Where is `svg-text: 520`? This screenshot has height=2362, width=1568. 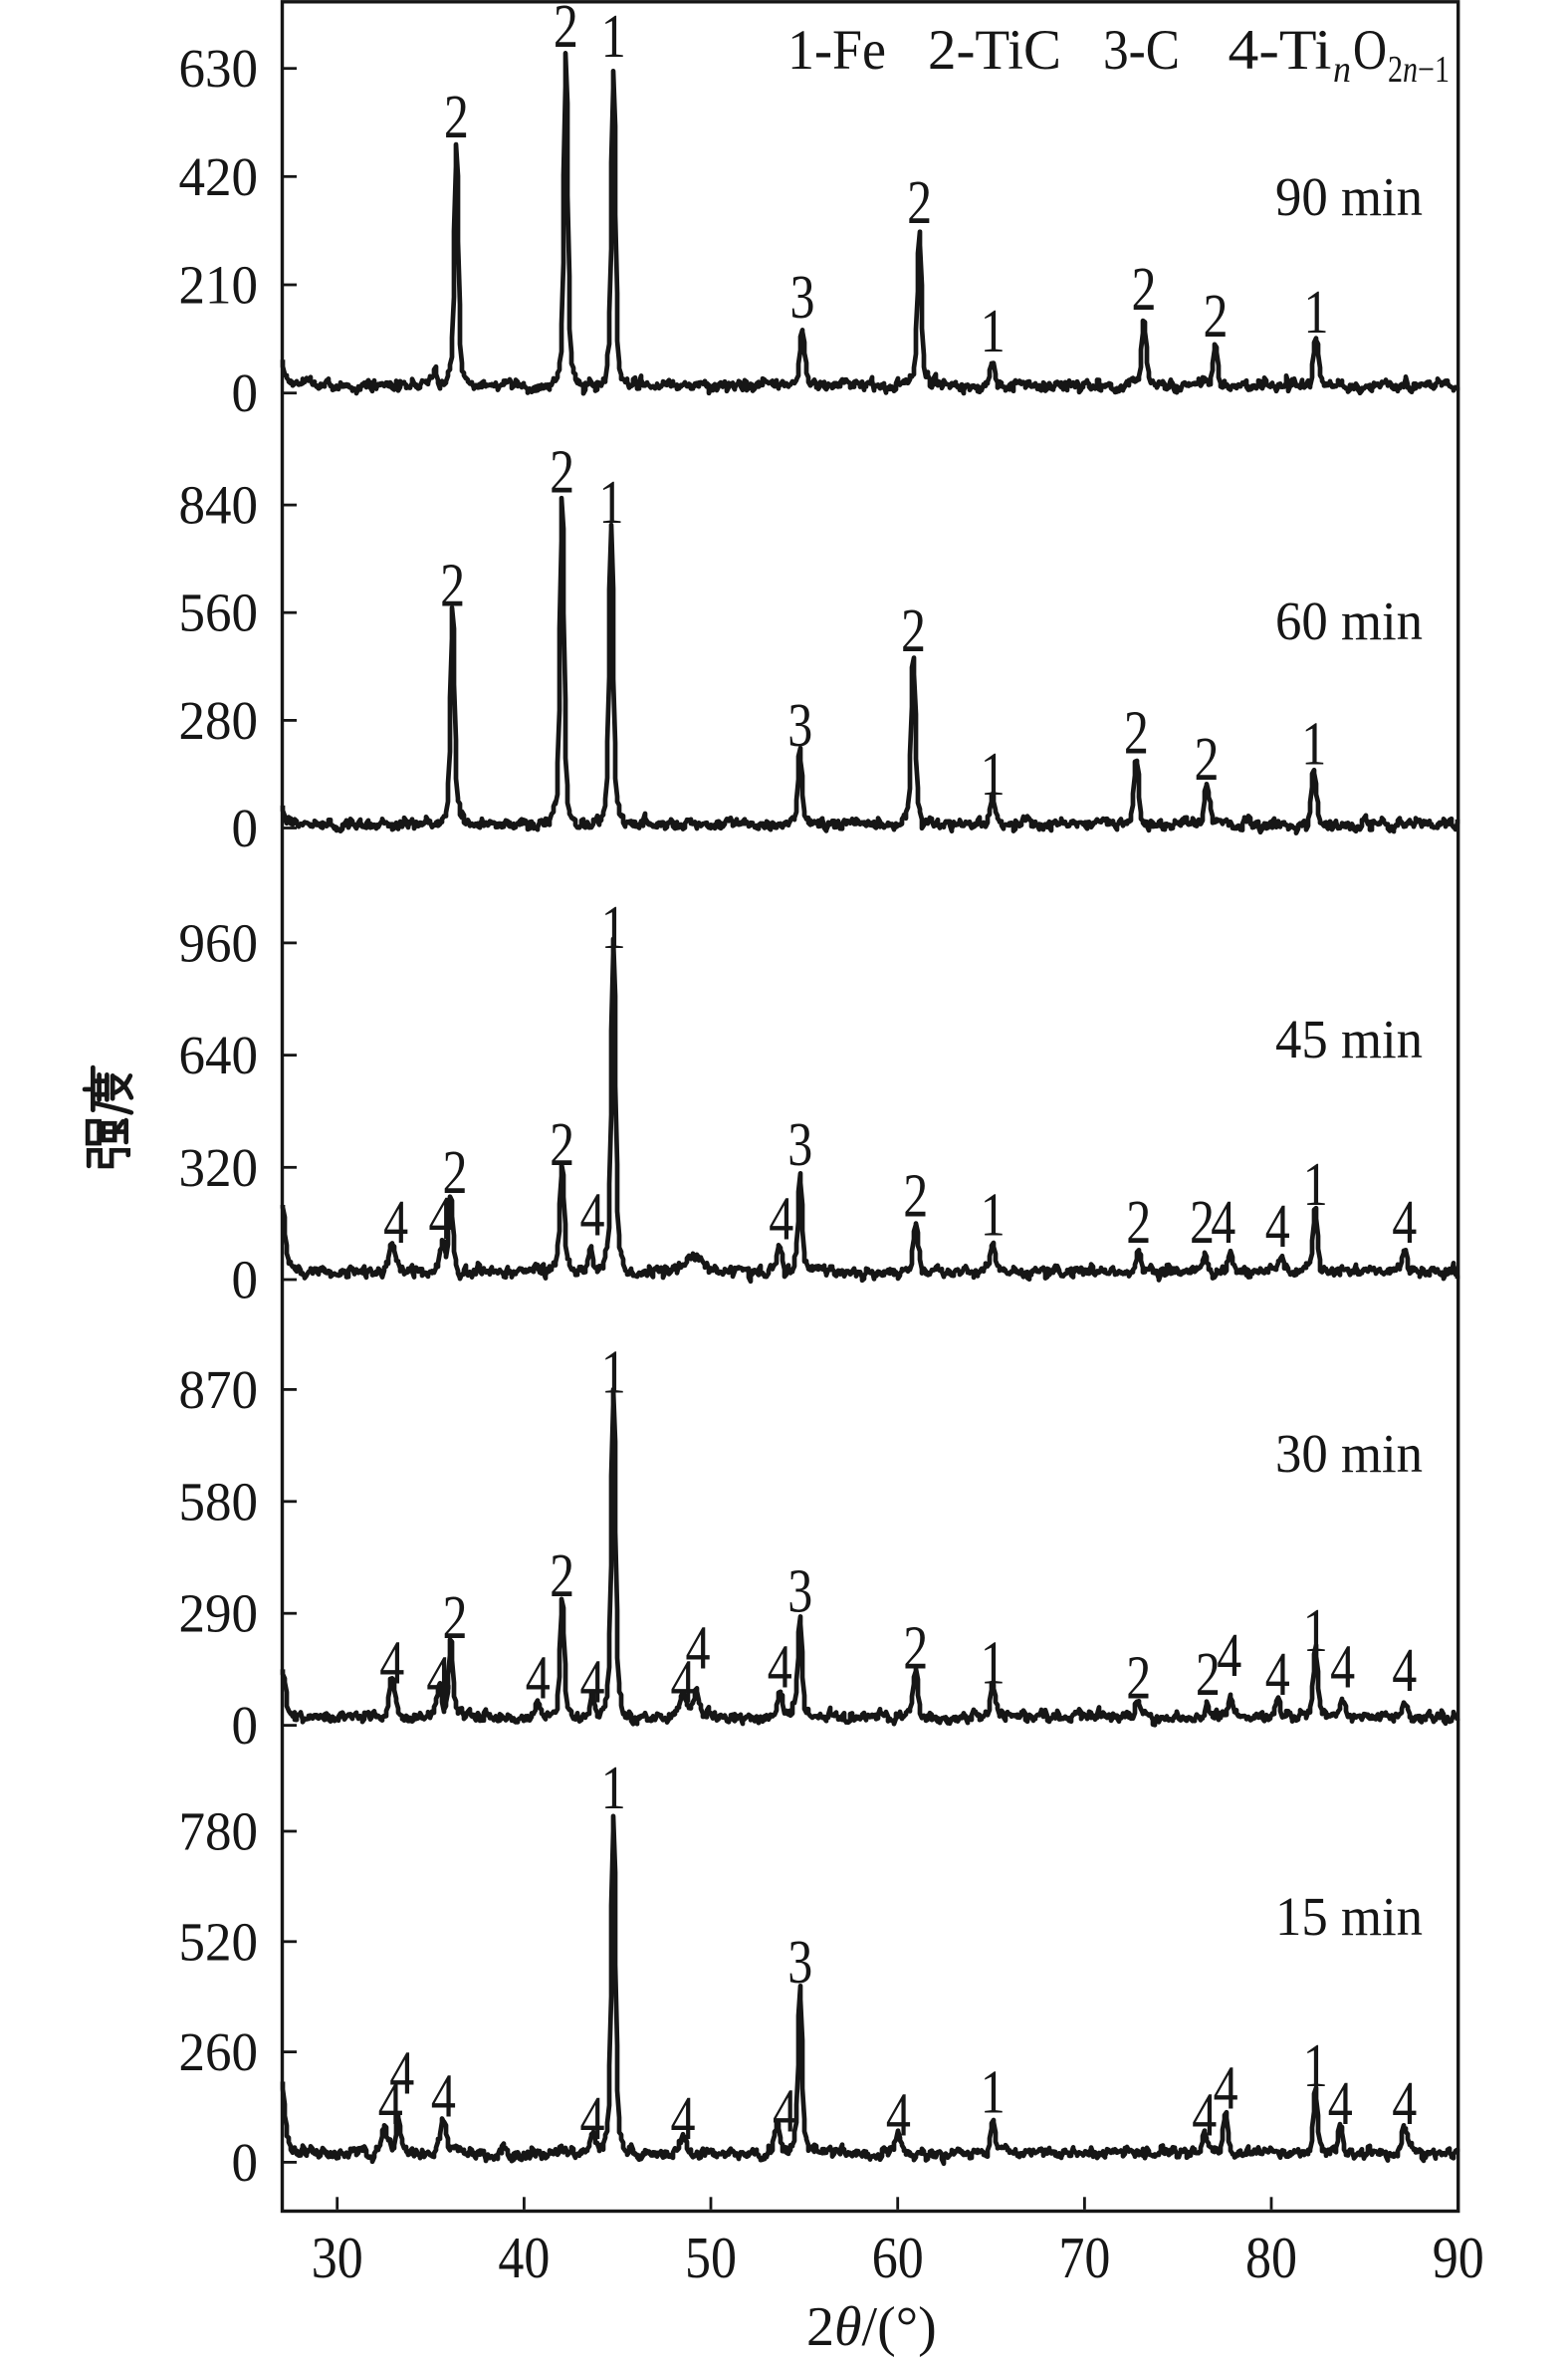 svg-text: 520 is located at coordinates (219, 1941).